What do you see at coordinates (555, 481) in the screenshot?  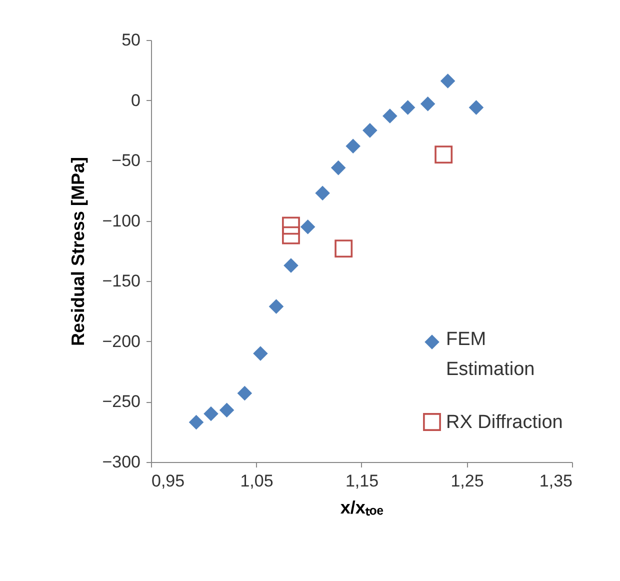 I see `x-tick-label: 1,35` at bounding box center [555, 481].